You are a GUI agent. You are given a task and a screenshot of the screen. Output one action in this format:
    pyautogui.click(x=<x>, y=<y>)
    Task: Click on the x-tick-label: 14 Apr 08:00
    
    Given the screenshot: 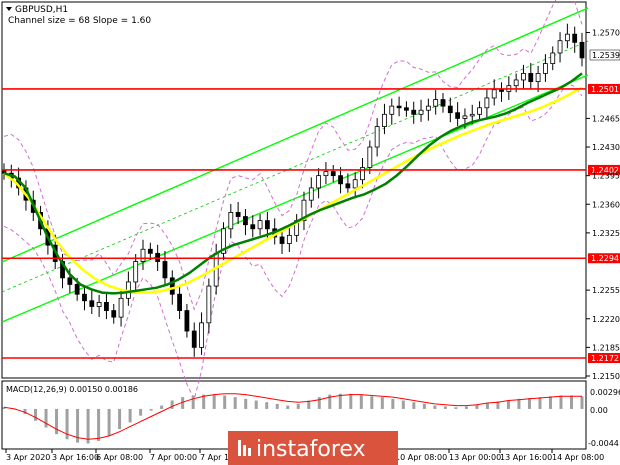 What is the action you would take?
    pyautogui.click(x=578, y=457)
    